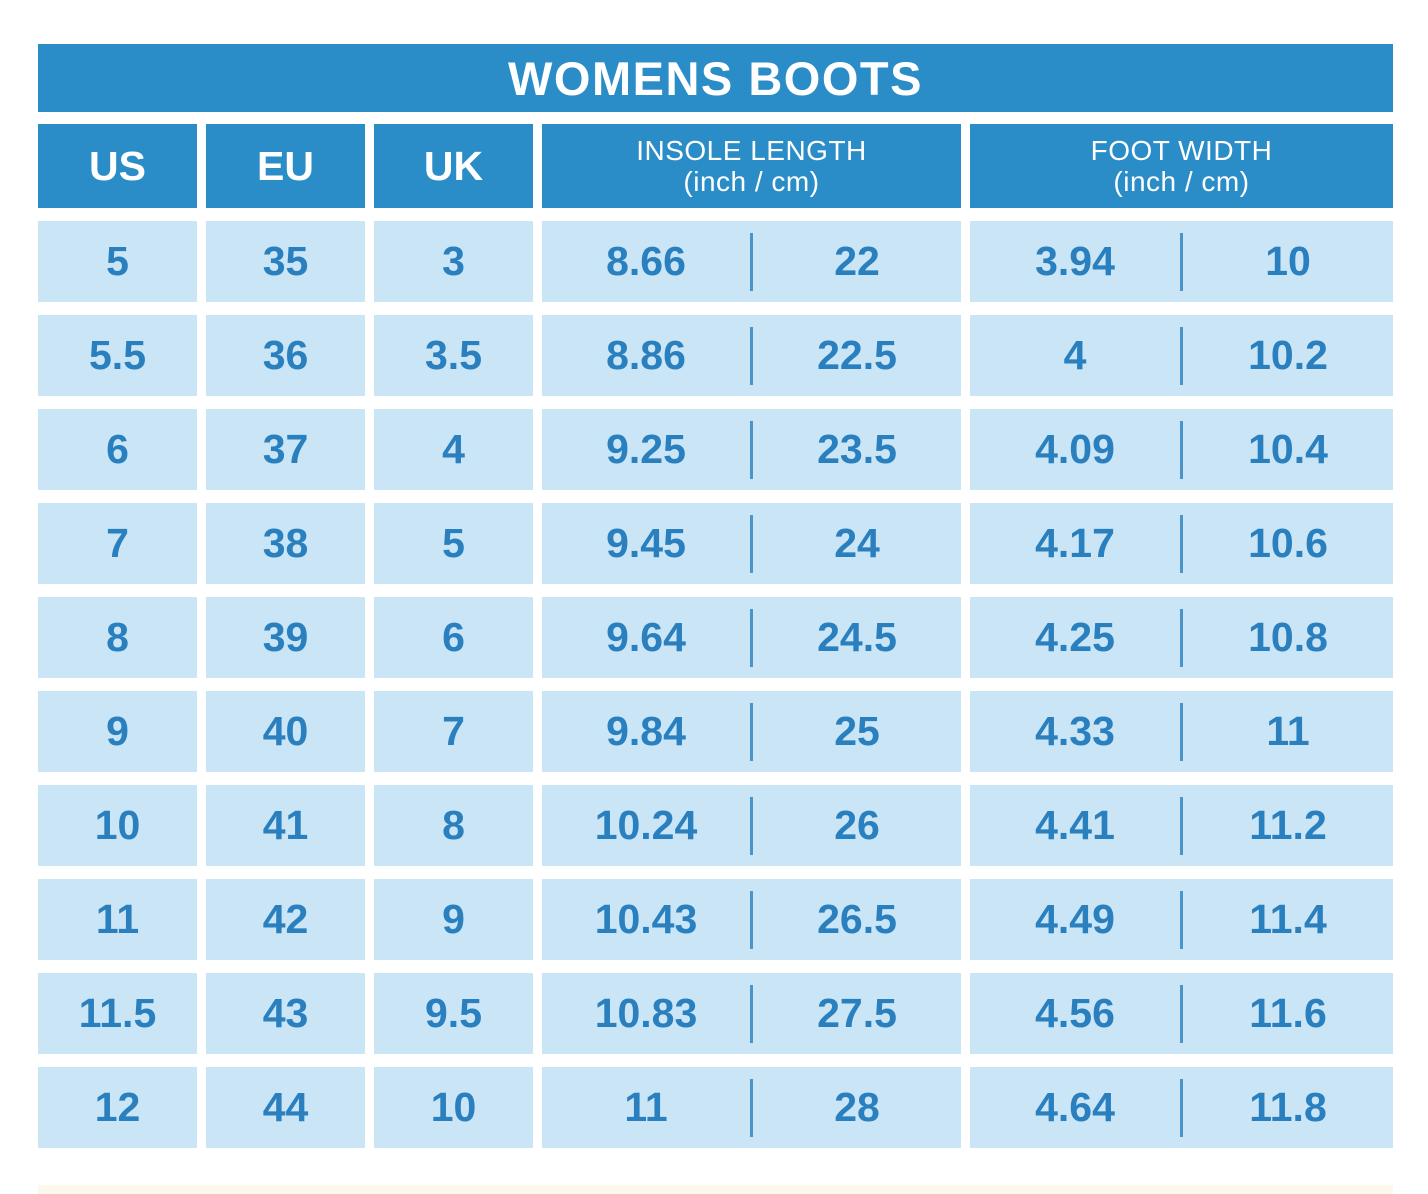 The width and height of the screenshot is (1428, 1194). Describe the element at coordinates (285, 825) in the screenshot. I see `cell-eu: 41` at that location.